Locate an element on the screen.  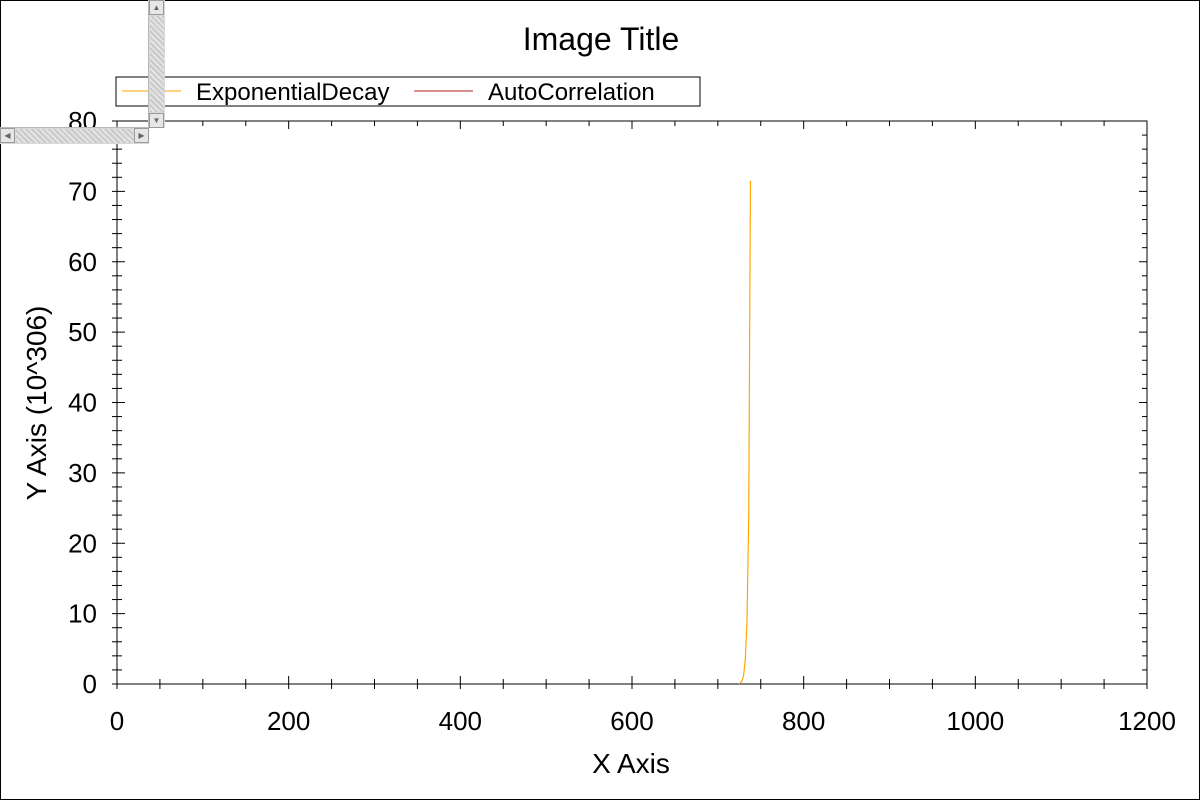
horizontal-scrollbar: ◀ ▶ is located at coordinates (74, 135).